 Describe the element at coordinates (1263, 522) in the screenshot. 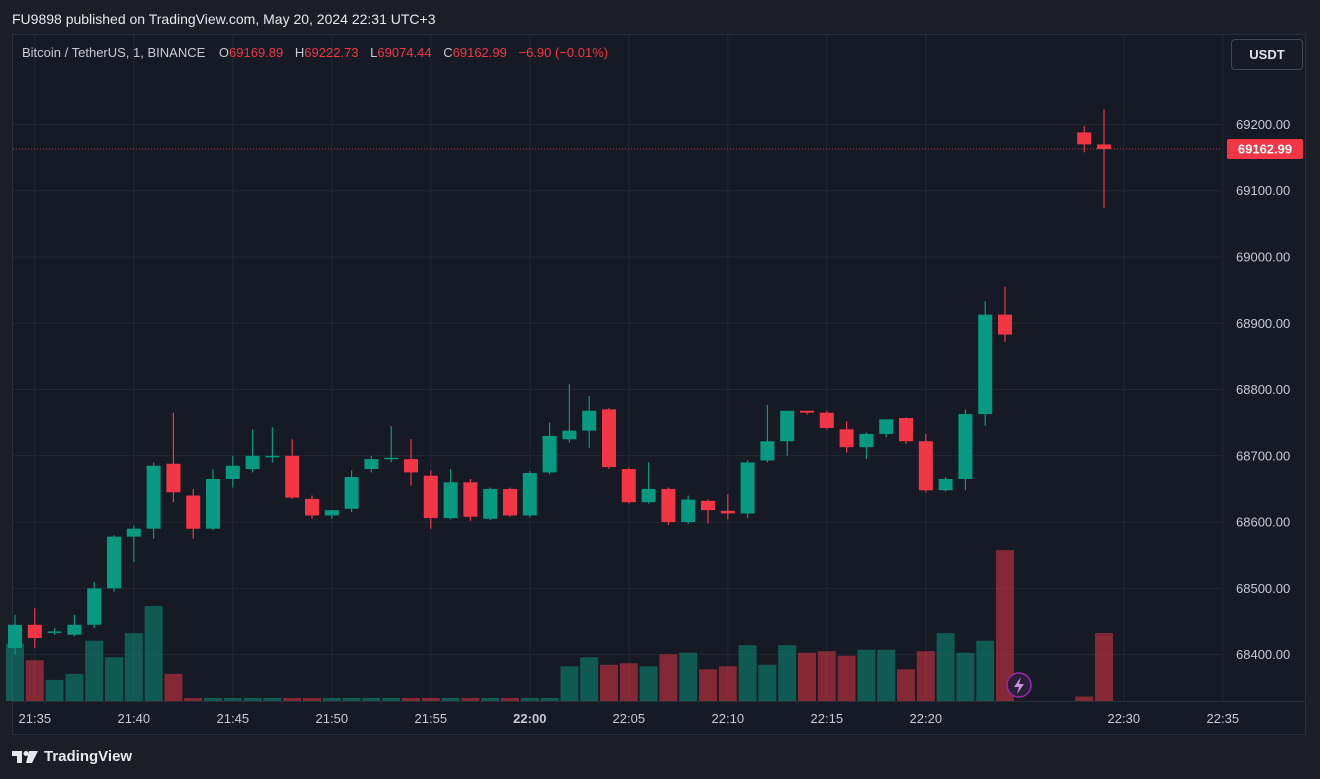

I see `price-tick-label: 68600.00` at that location.